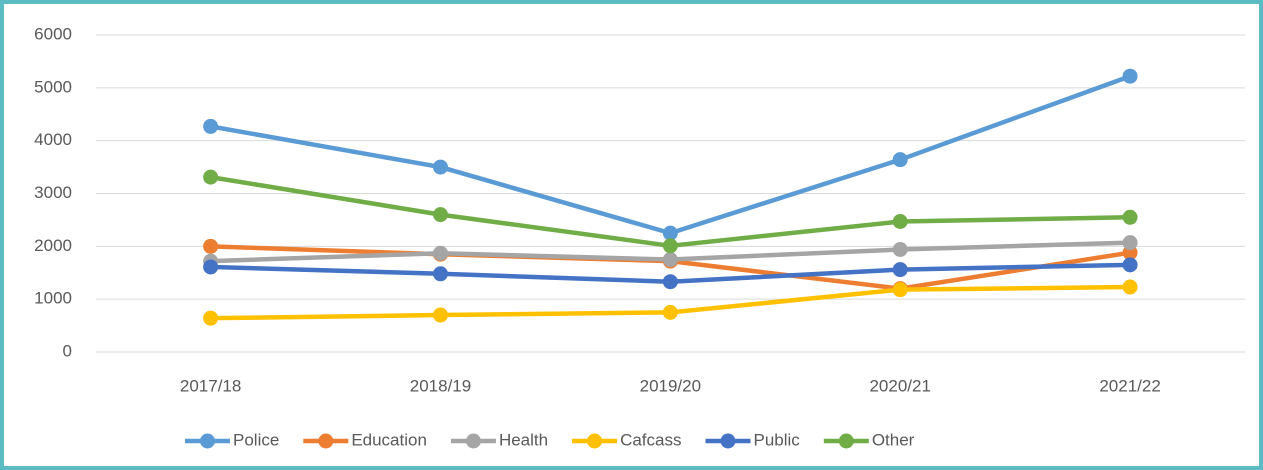 The height and width of the screenshot is (470, 1263). I want to click on x-tick-label: 2019/20, so click(670, 385).